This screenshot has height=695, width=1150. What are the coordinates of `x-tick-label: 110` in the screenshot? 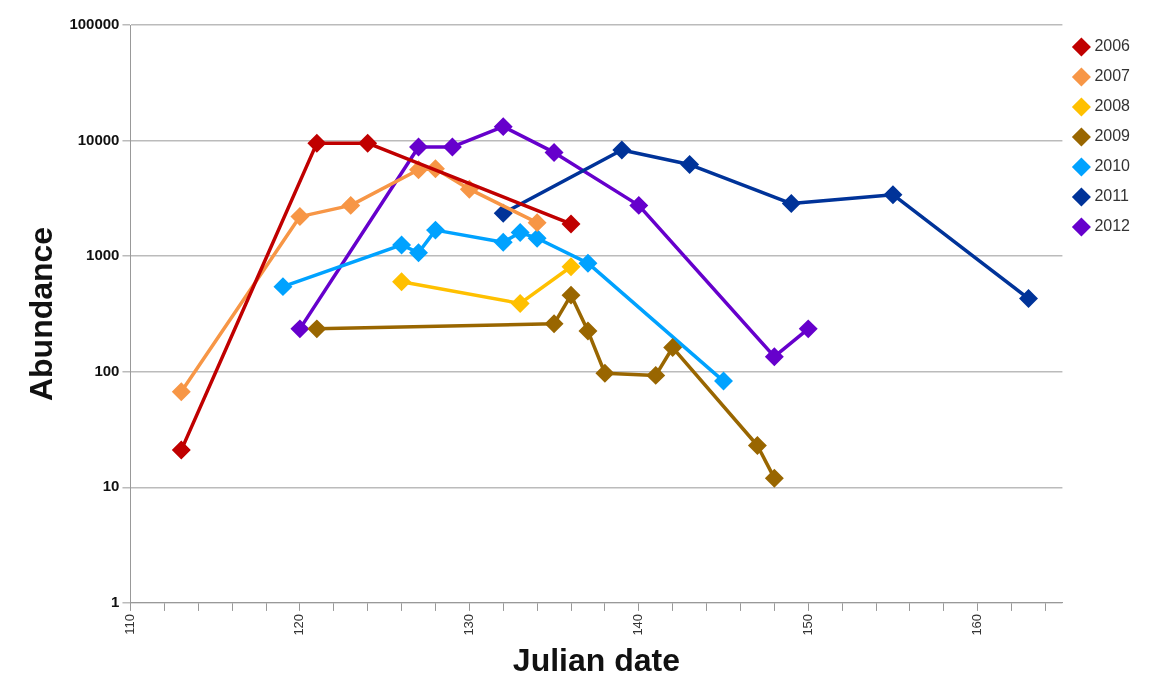 It's located at (130, 624).